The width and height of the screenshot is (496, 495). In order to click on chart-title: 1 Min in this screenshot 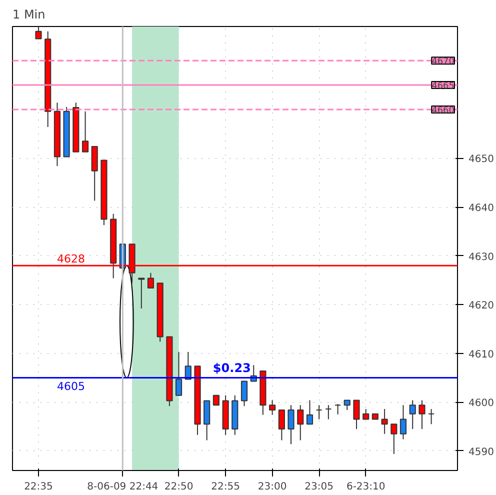, I will do `click(29, 15)`.